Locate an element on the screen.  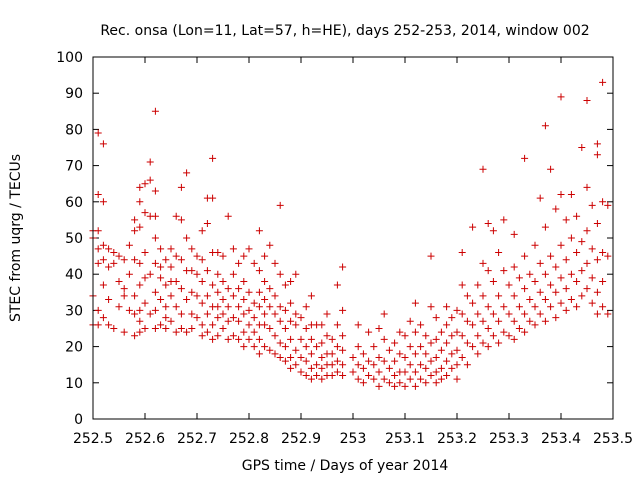
y-tick-label: 20 is located at coordinates (74, 348).